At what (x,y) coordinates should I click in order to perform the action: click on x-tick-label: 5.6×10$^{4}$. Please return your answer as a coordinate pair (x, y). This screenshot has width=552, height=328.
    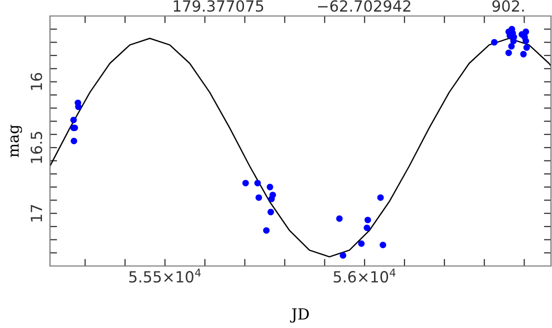
    Looking at the image, I should click on (365, 275).